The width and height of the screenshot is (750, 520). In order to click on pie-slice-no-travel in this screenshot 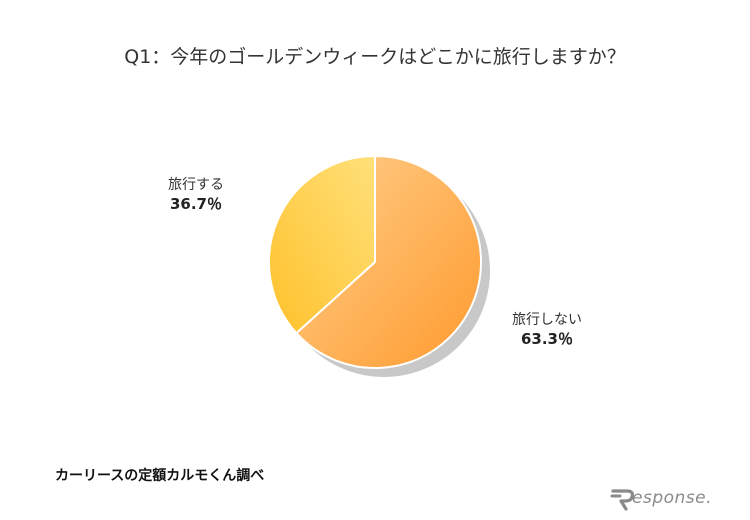, I will do `click(388, 262)`.